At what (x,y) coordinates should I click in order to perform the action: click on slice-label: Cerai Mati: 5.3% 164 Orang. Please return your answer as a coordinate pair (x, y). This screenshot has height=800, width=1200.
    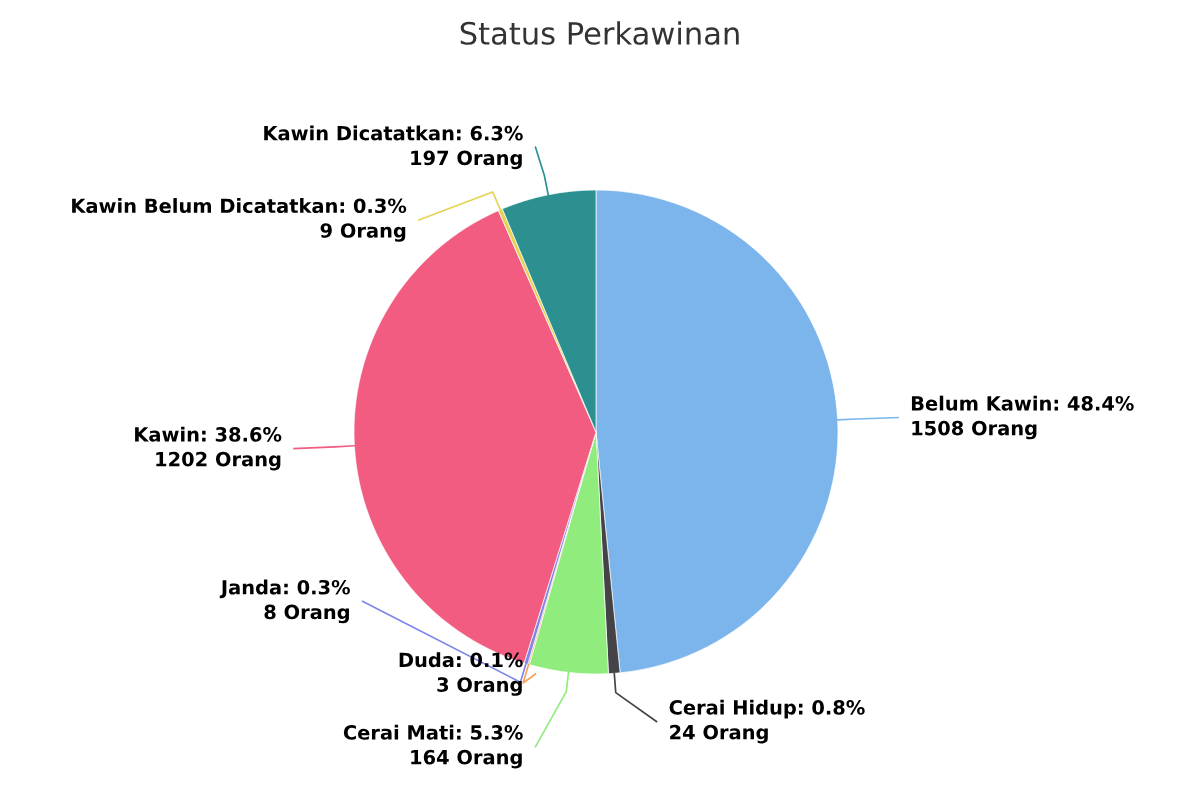
    Looking at the image, I should click on (433, 746).